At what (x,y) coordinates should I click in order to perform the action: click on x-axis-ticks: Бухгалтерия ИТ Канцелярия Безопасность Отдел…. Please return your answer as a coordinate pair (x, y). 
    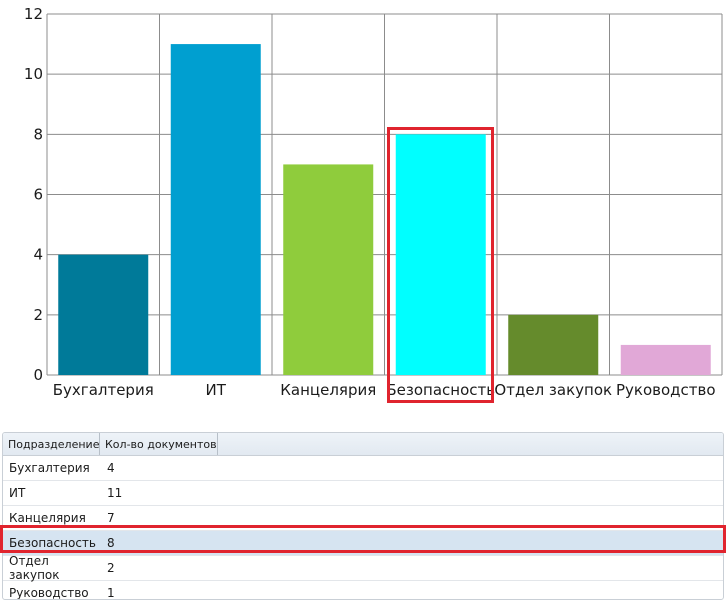
    Looking at the image, I should click on (384, 390).